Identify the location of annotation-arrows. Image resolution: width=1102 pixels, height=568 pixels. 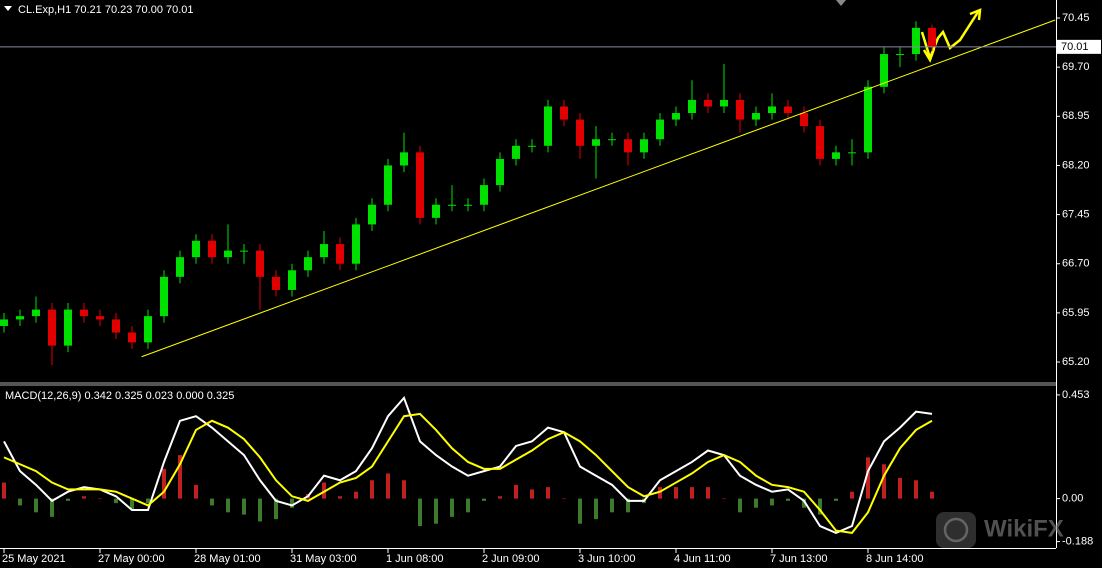
(951, 35).